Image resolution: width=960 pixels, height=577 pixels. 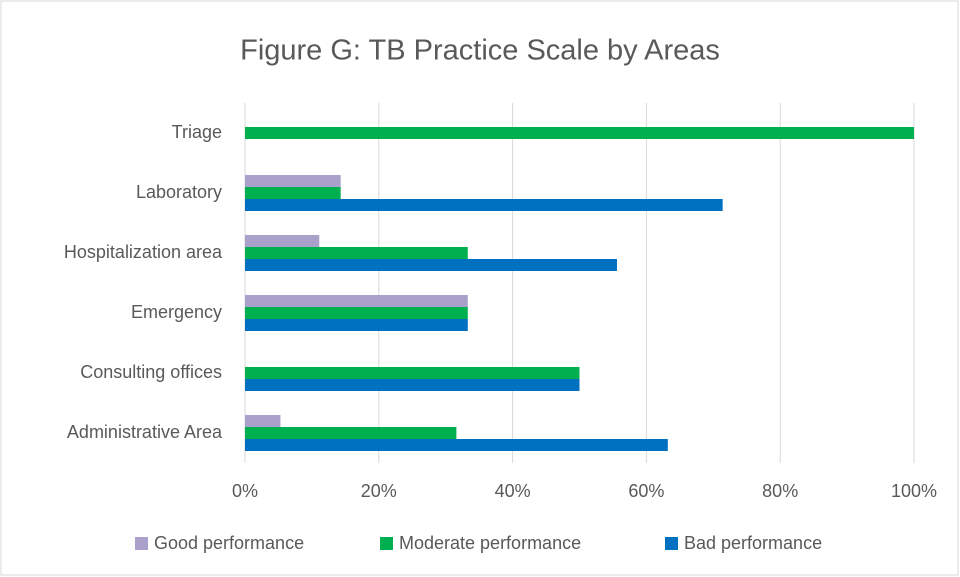 I want to click on x-tick-label: 0%, so click(x=245, y=491).